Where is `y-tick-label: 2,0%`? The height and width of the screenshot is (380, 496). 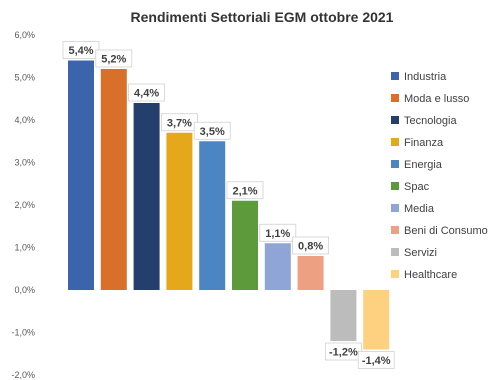
y-tick-label: 2,0% is located at coordinates (24, 205).